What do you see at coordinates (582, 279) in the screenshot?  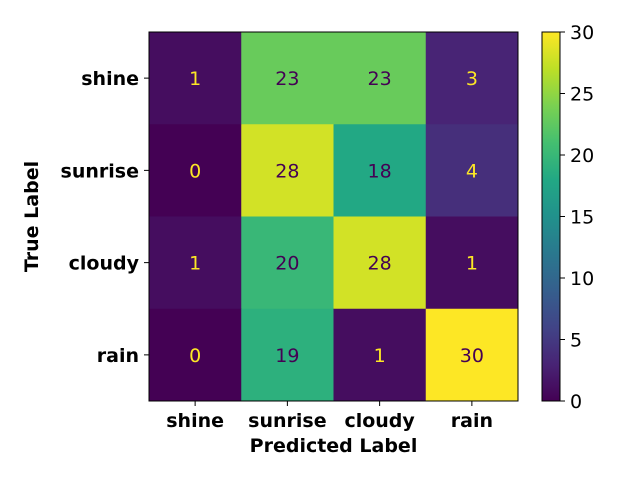 I see `colorbar-tick-label: 10` at bounding box center [582, 279].